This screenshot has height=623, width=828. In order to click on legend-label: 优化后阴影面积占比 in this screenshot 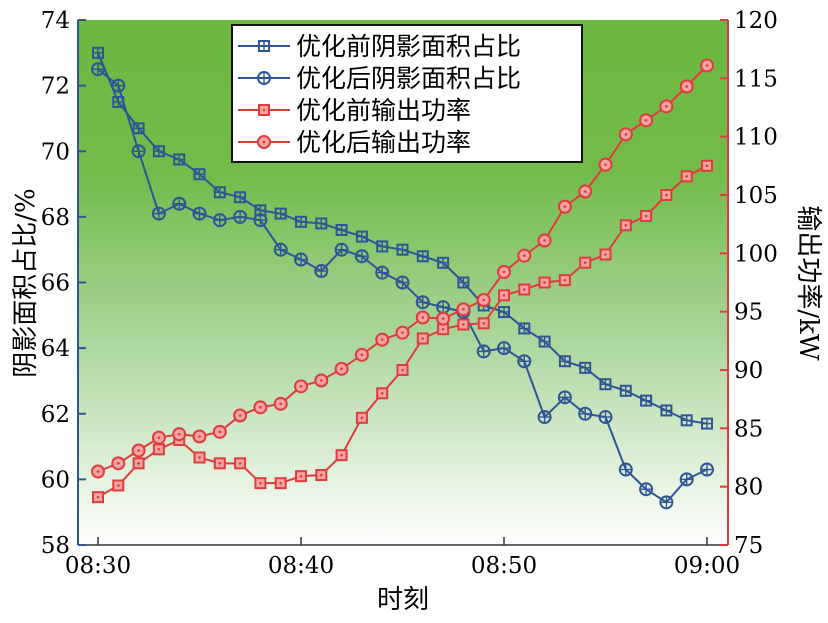, I will do `click(408, 78)`.